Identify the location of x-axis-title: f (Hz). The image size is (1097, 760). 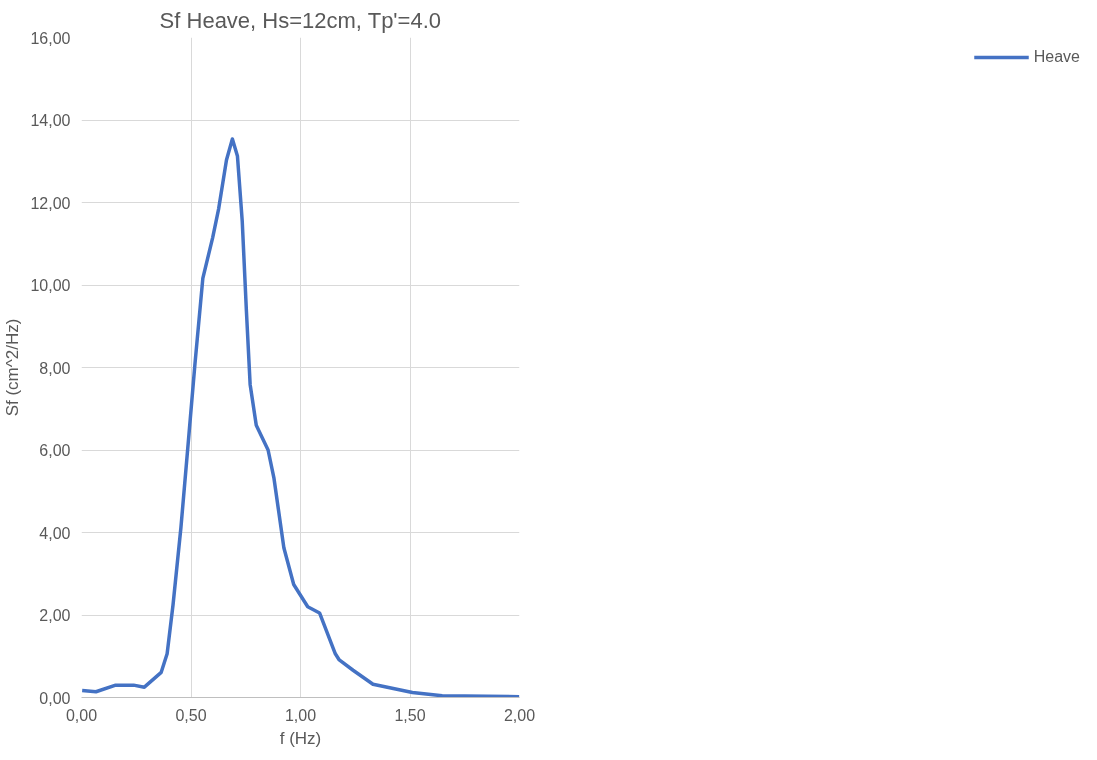
(300, 738).